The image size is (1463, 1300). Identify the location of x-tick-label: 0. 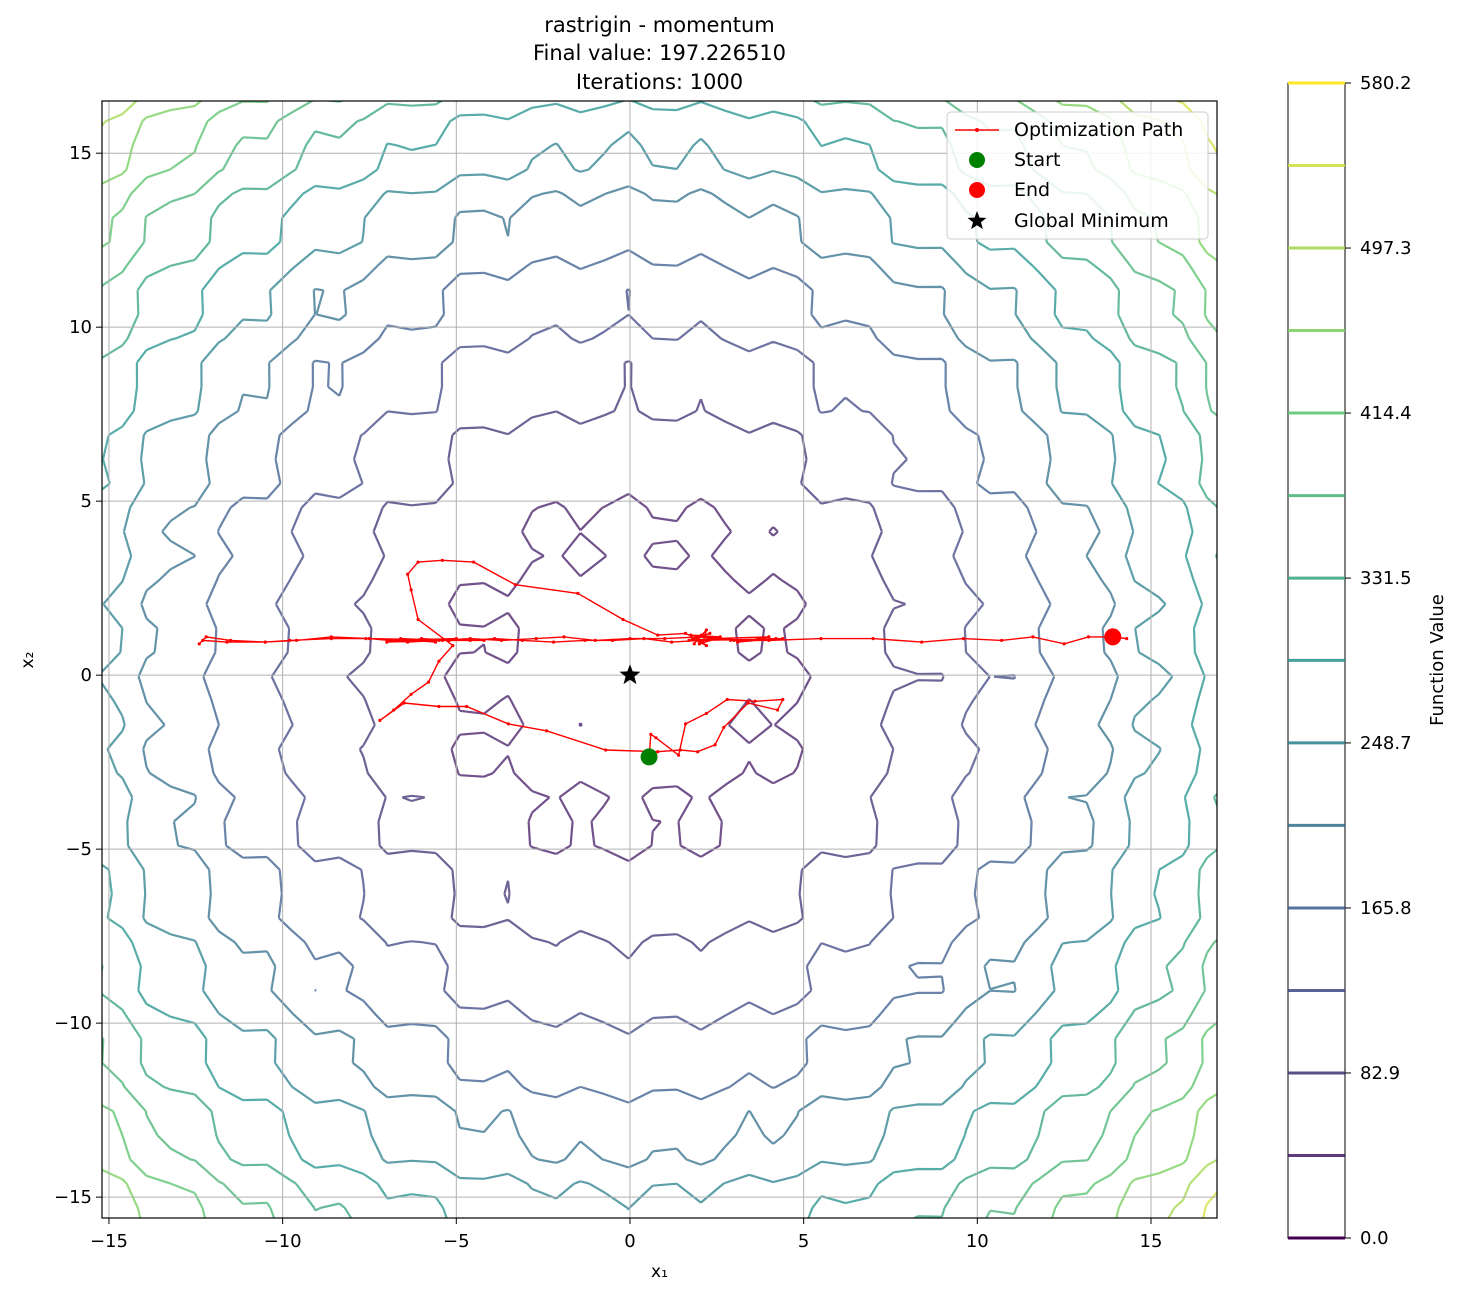
(629, 1241).